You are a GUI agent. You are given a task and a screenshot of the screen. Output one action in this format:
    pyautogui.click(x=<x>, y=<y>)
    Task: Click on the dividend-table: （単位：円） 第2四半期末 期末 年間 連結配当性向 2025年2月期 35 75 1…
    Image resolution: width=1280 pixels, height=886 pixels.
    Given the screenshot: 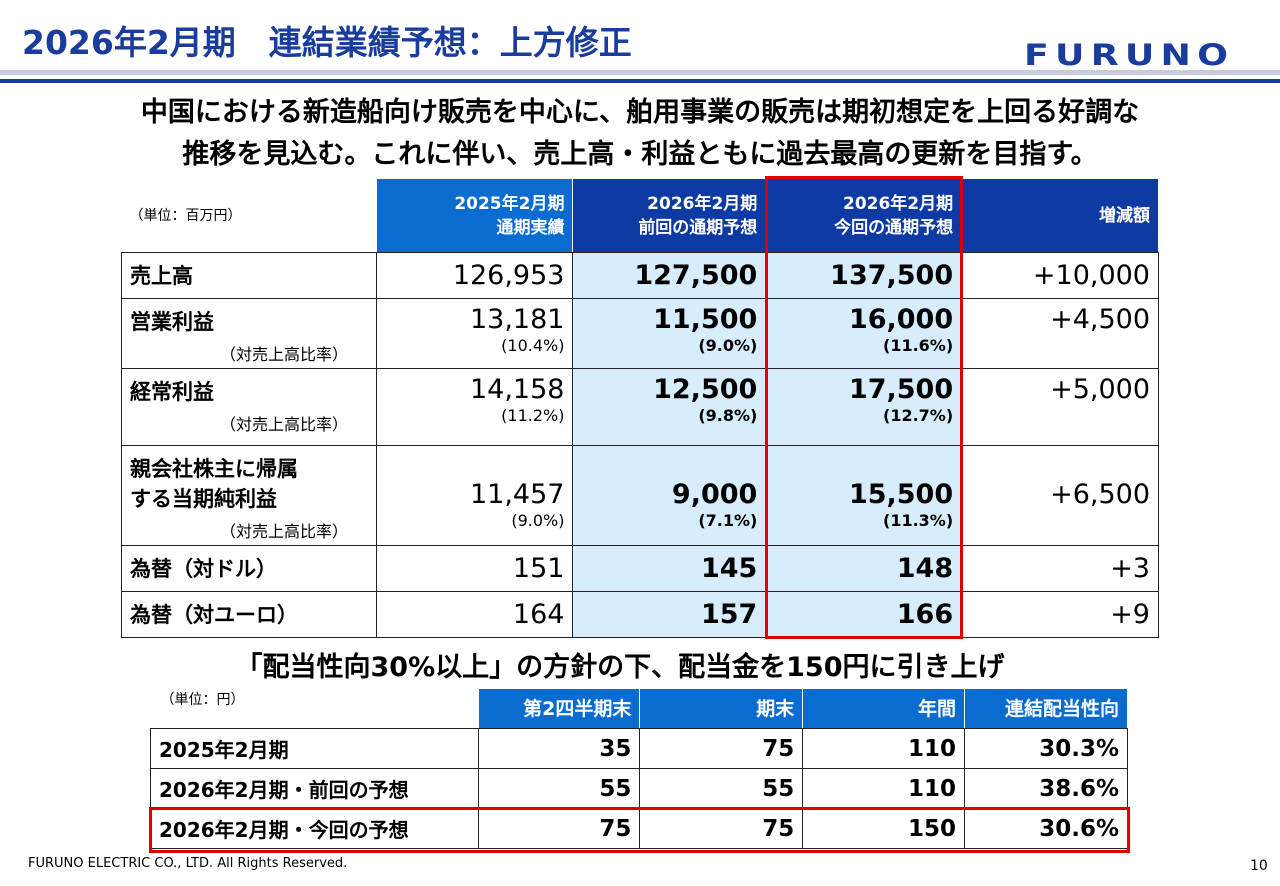 What is the action you would take?
    pyautogui.click(x=639, y=768)
    